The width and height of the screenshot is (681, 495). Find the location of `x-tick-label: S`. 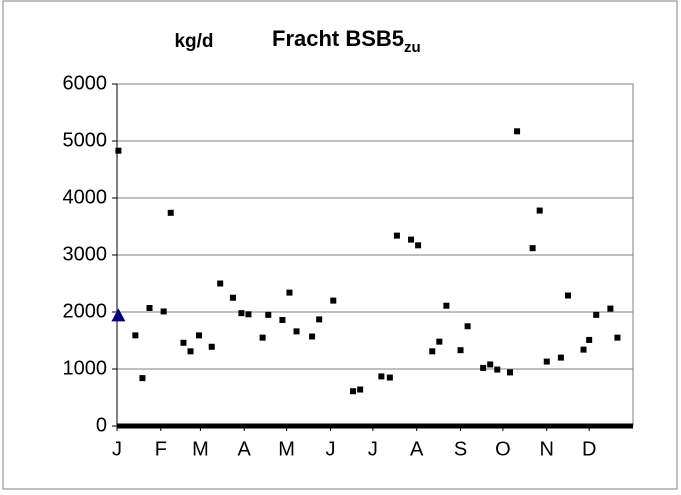

x-tick-label: S is located at coordinates (460, 449).